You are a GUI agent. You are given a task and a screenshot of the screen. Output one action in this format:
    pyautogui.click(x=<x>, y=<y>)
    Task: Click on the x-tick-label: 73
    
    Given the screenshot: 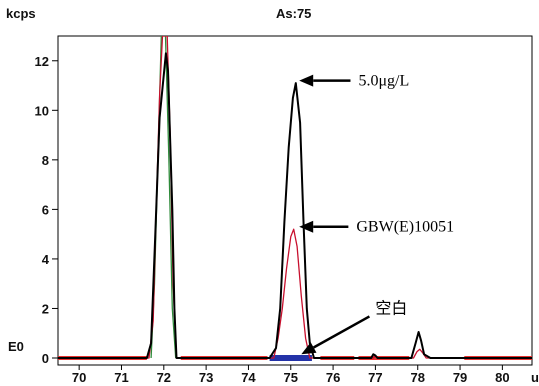 What is the action you would take?
    pyautogui.click(x=206, y=377)
    